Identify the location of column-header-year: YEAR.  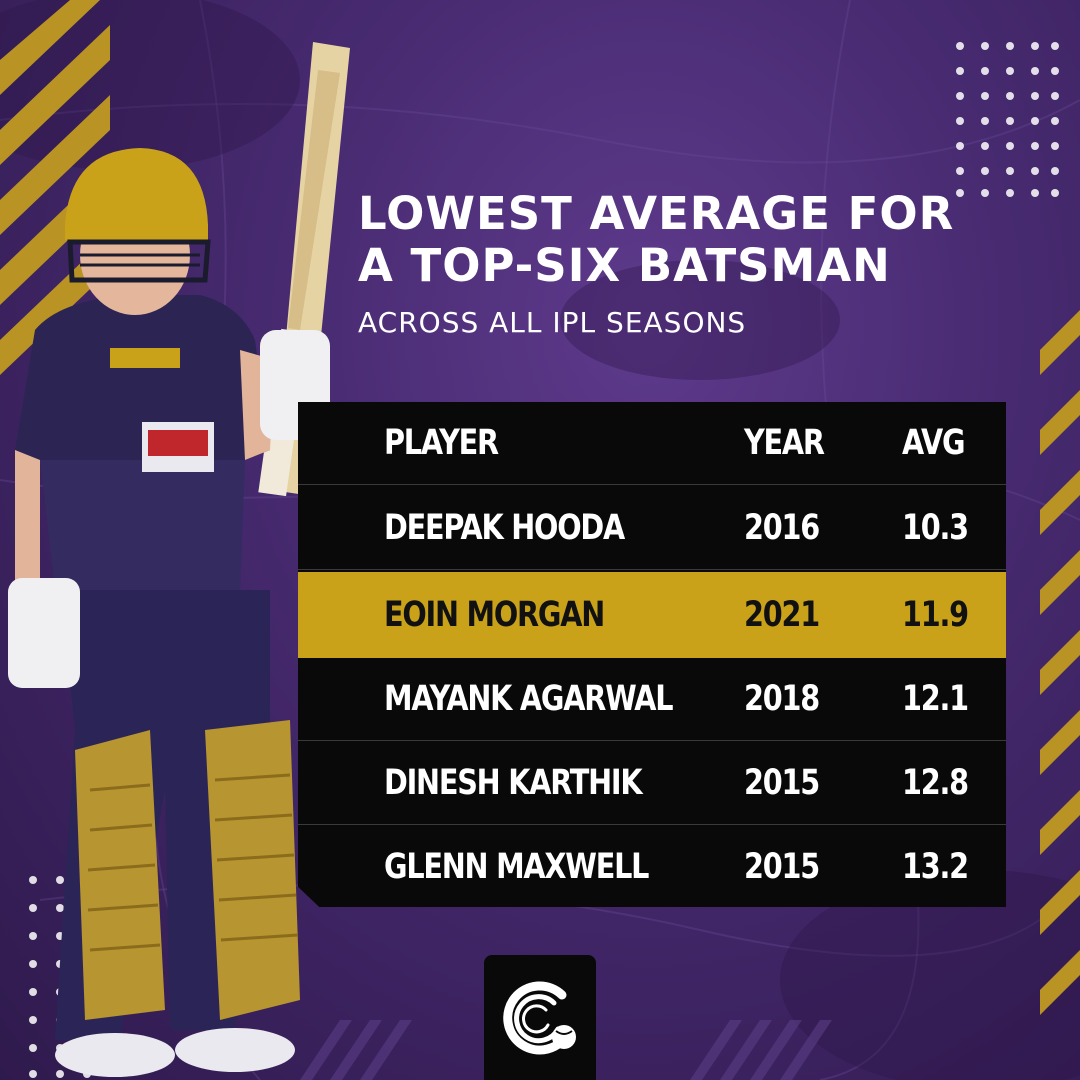
(784, 443).